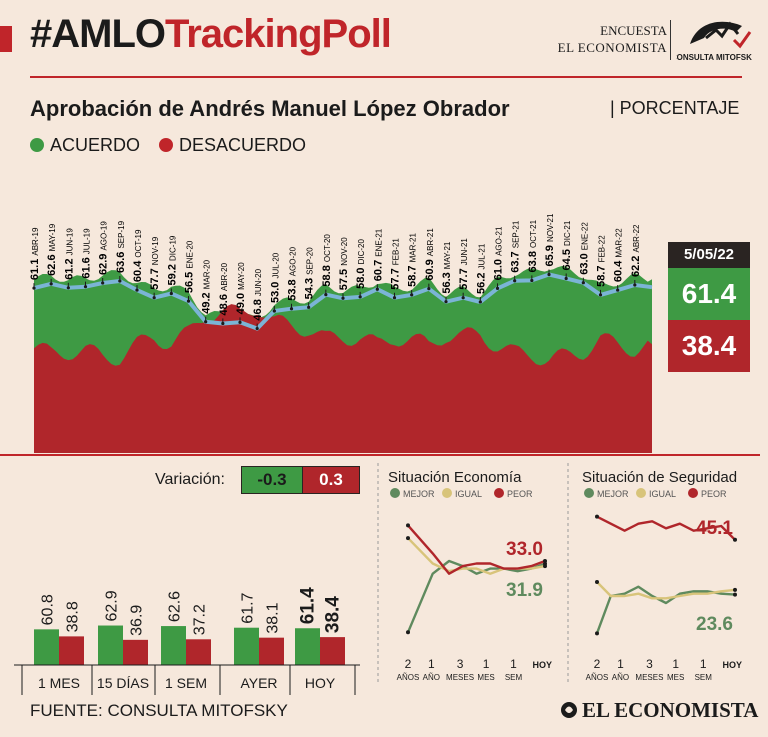 The width and height of the screenshot is (768, 737). Describe the element at coordinates (293, 288) in the screenshot. I see `month-value: 53.8` at that location.